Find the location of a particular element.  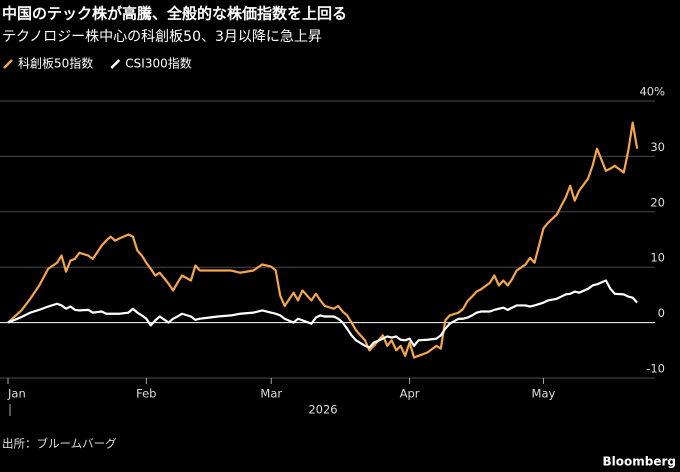

x-tick-label: Jan is located at coordinates (16, 394).